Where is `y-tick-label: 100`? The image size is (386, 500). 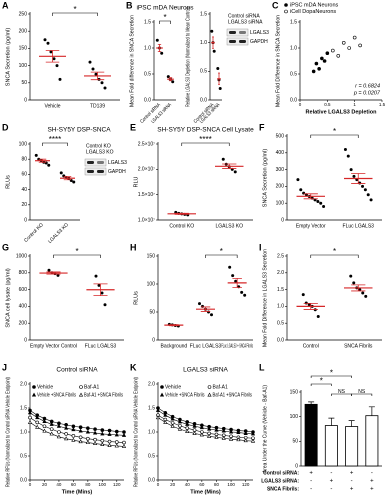 y-tick-label: 100 is located at coordinates (294, 417).